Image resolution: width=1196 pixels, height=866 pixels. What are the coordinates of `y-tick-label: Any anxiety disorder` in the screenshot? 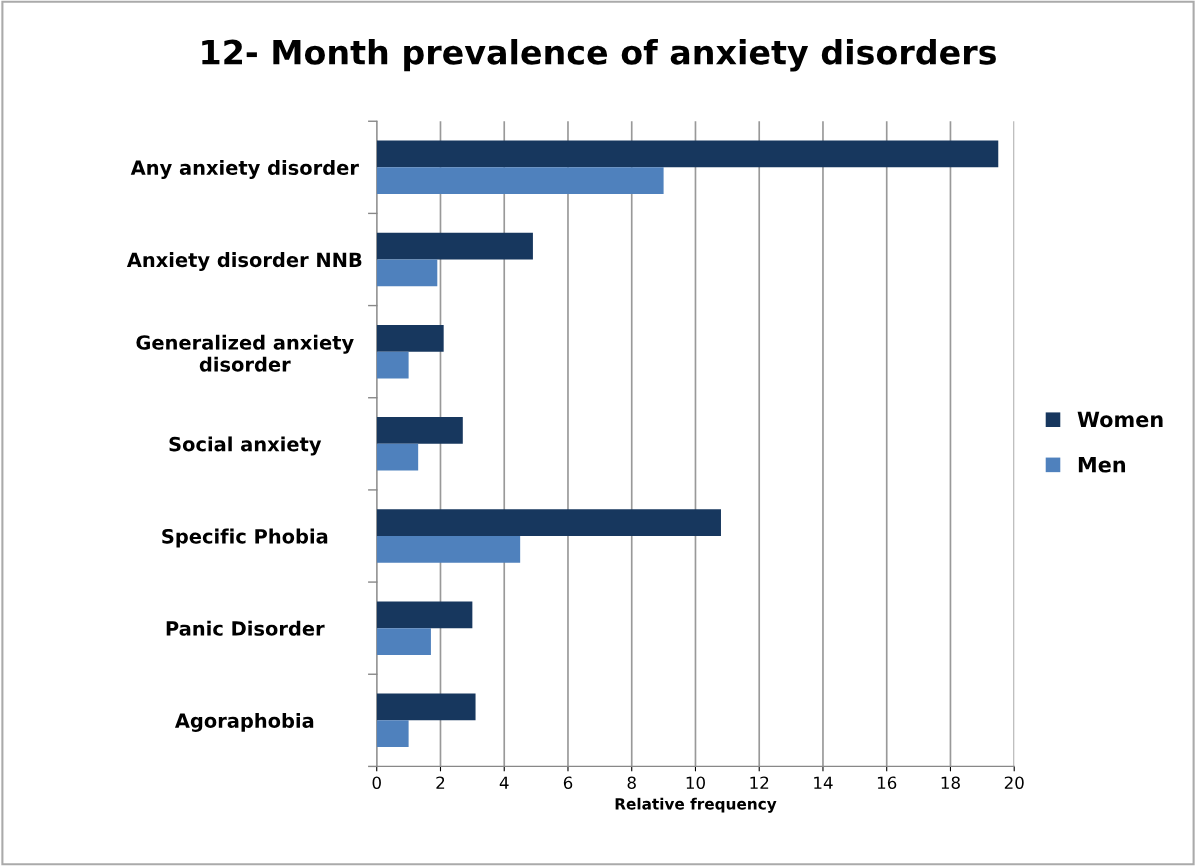 It's located at (244, 169).